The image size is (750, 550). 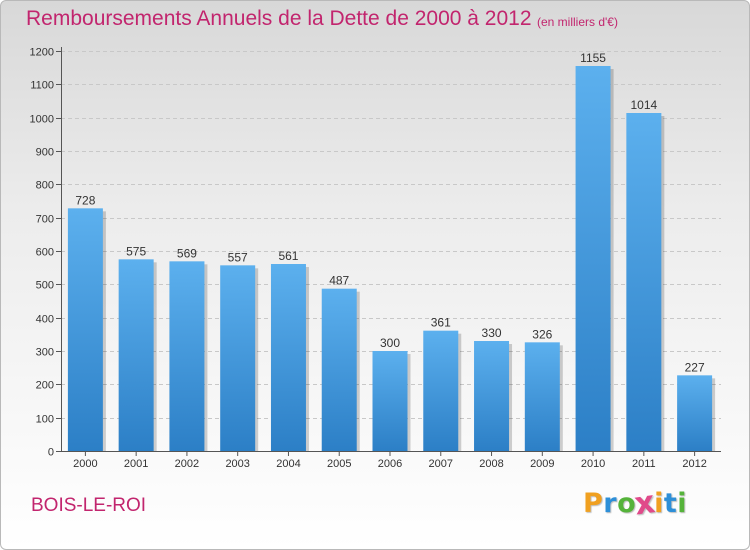 I want to click on town-name: BOIS-LE-ROI, so click(x=89, y=505).